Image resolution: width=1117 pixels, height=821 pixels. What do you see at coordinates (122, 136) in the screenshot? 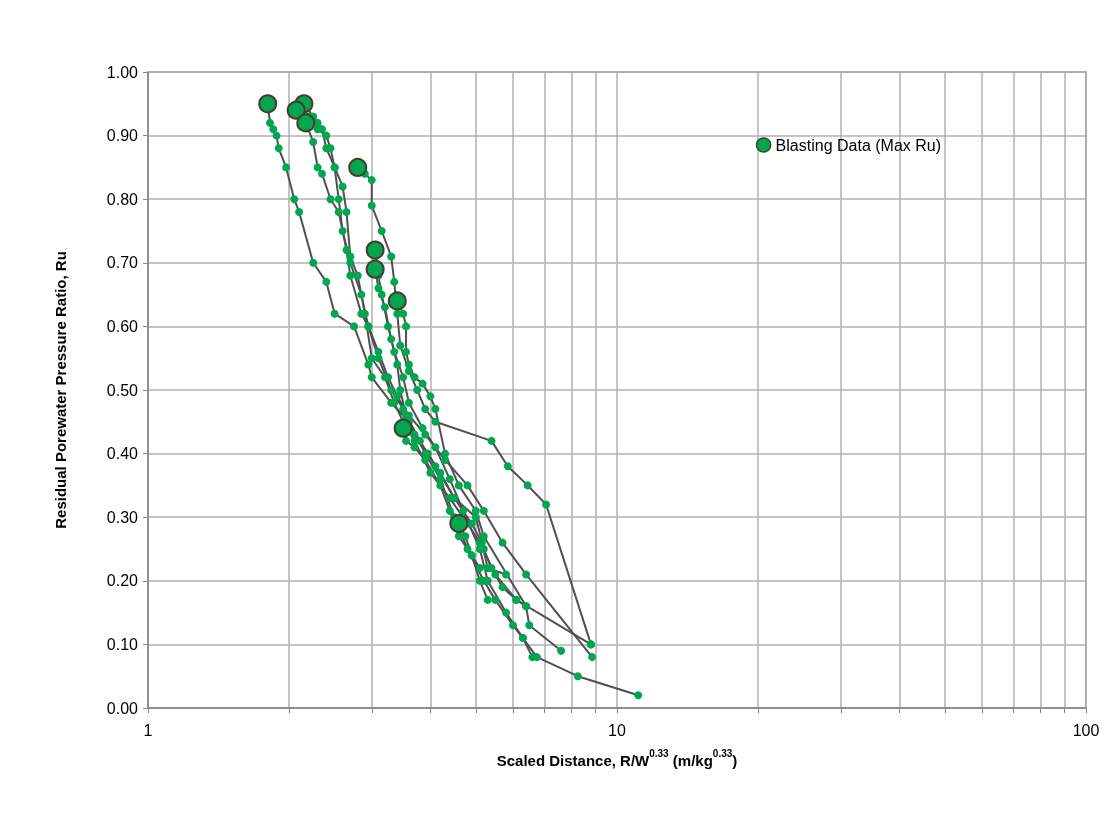
I see `y-tick-label: 0.90` at bounding box center [122, 136].